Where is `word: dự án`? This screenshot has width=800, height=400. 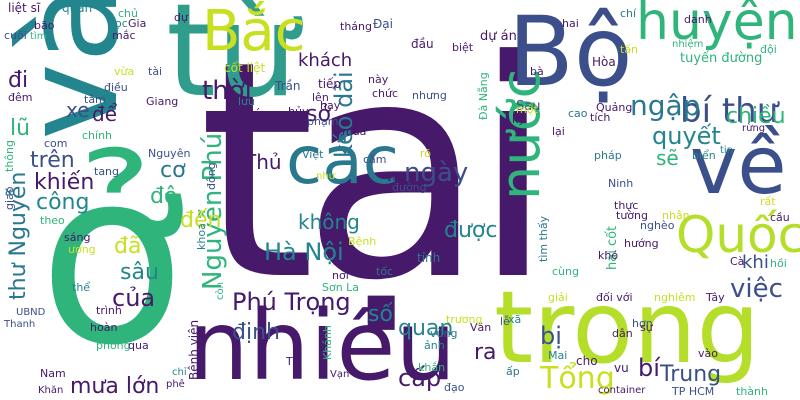
word: dự án is located at coordinates (498, 36).